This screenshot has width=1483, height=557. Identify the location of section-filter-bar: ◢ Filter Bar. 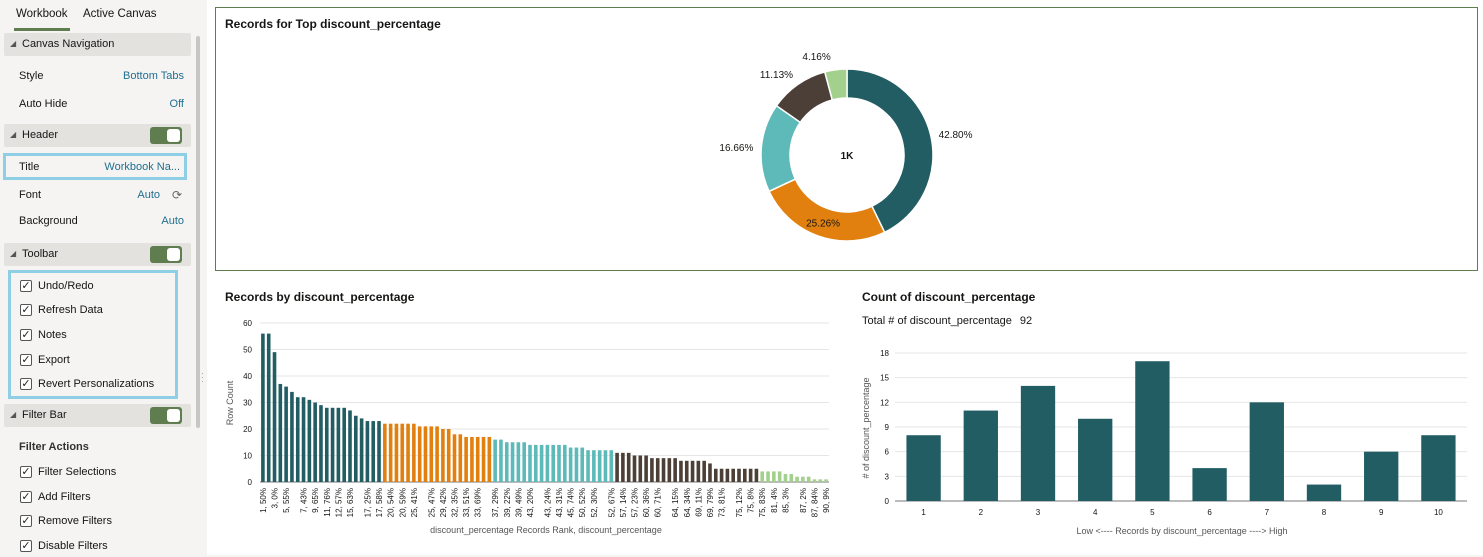
(97, 415).